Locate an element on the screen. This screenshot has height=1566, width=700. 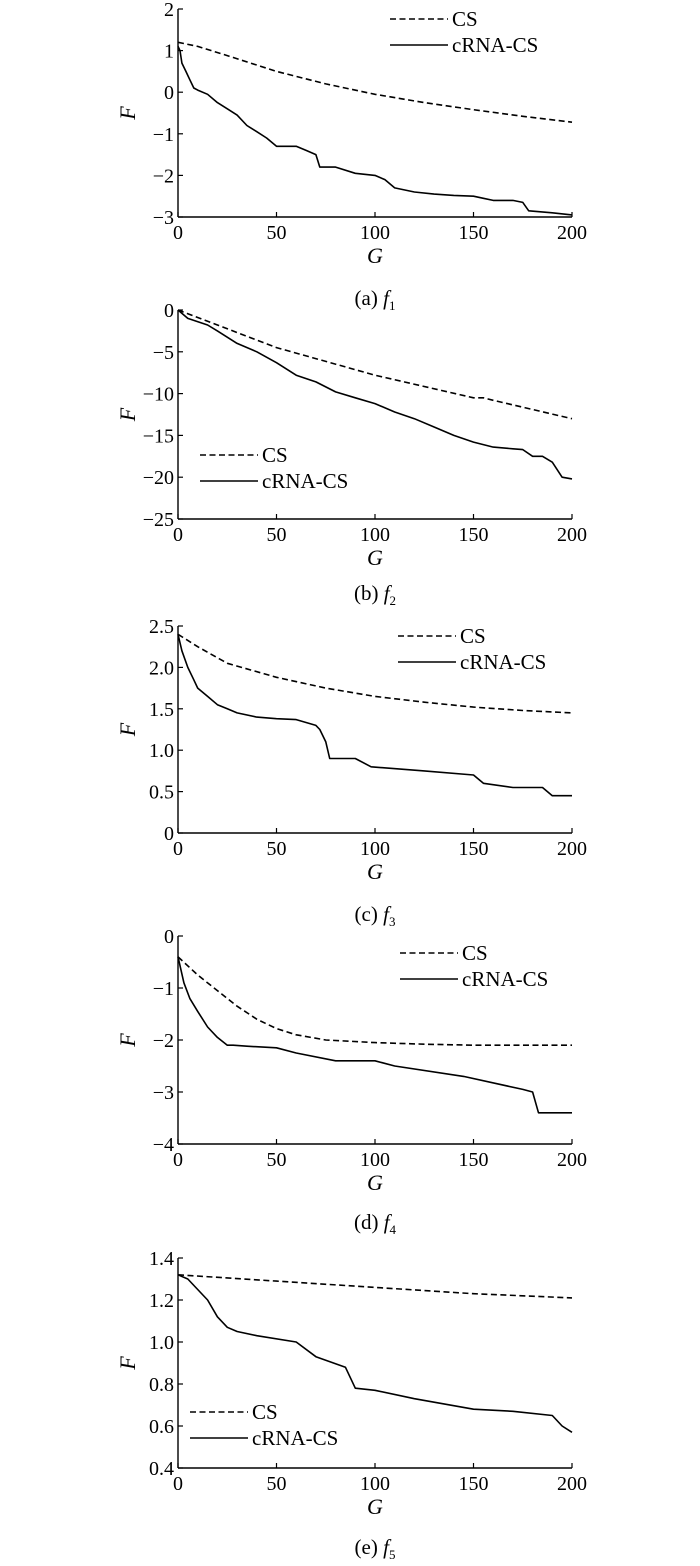
y-tick-label: −20 is located at coordinates (158, 478).